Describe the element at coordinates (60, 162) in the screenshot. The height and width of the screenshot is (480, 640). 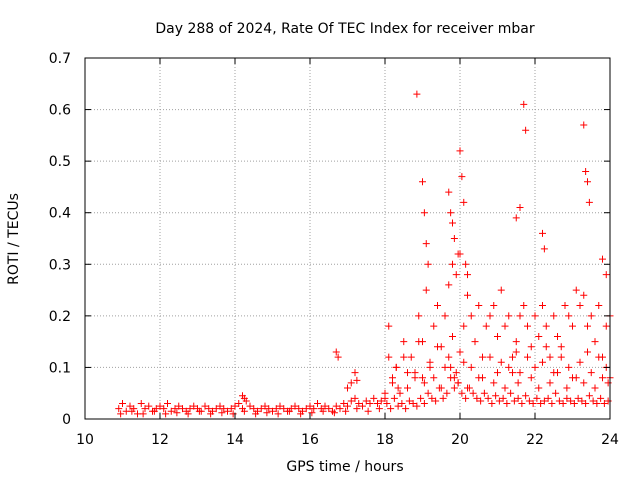
I see `y-tick-label: 0.5` at that location.